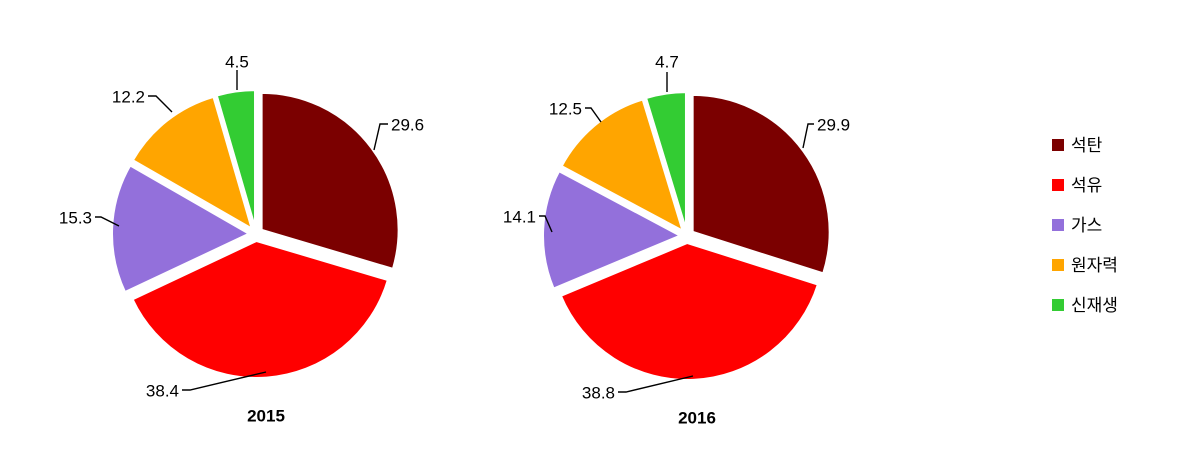 This screenshot has width=1200, height=464. I want to click on pie-slice-2016-석유, so click(689, 311).